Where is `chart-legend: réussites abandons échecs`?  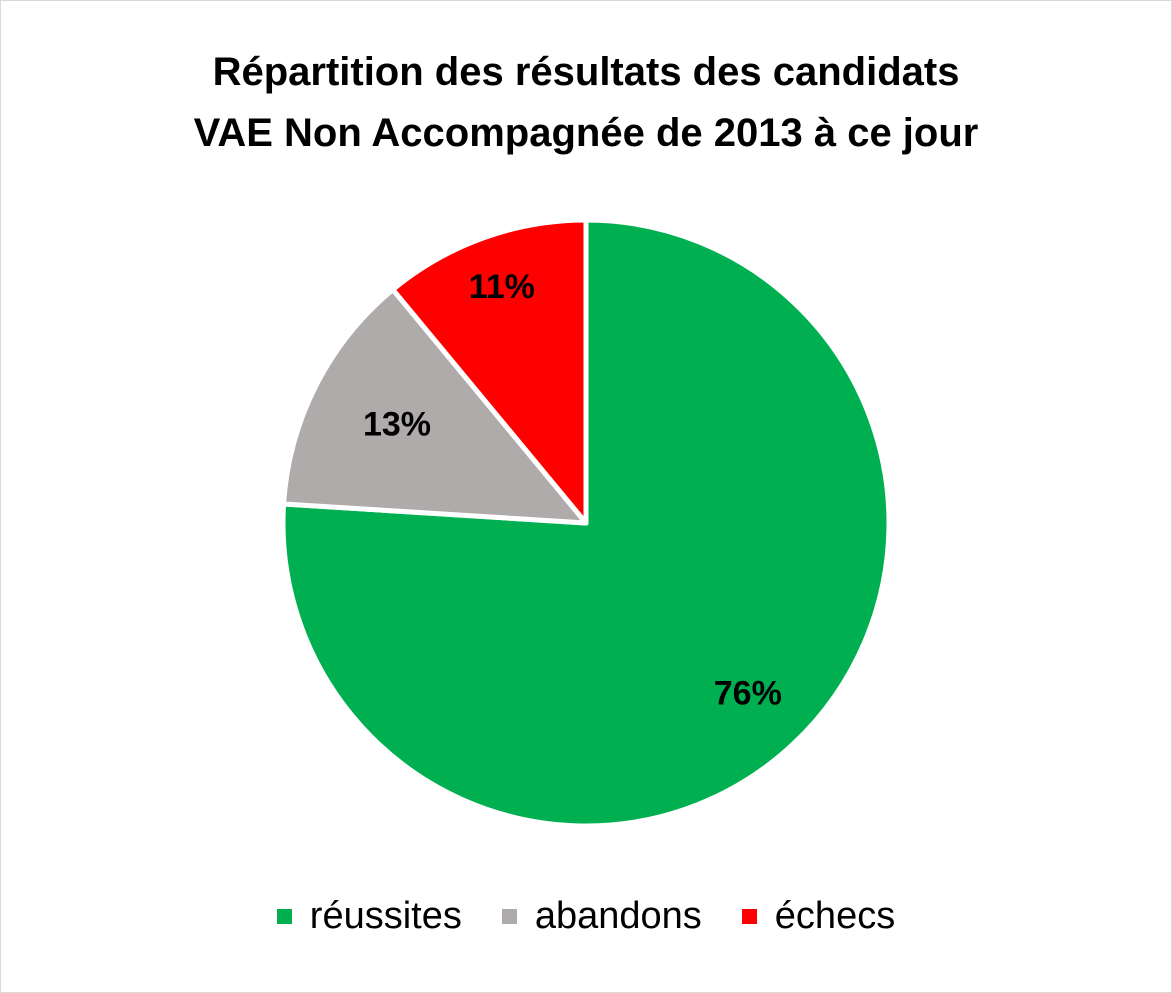
chart-legend: réussites abandons échecs is located at coordinates (586, 916).